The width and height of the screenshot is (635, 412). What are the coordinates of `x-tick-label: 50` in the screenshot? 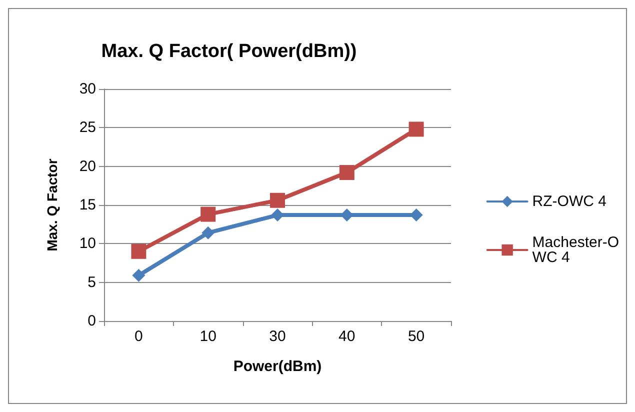 It's located at (416, 336).